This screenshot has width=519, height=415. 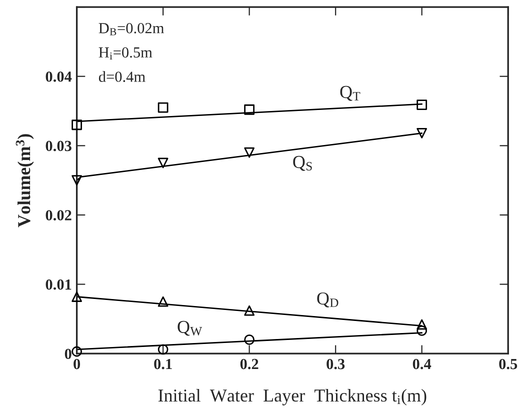 I want to click on y-tick-label: 0.02, so click(x=59, y=215).